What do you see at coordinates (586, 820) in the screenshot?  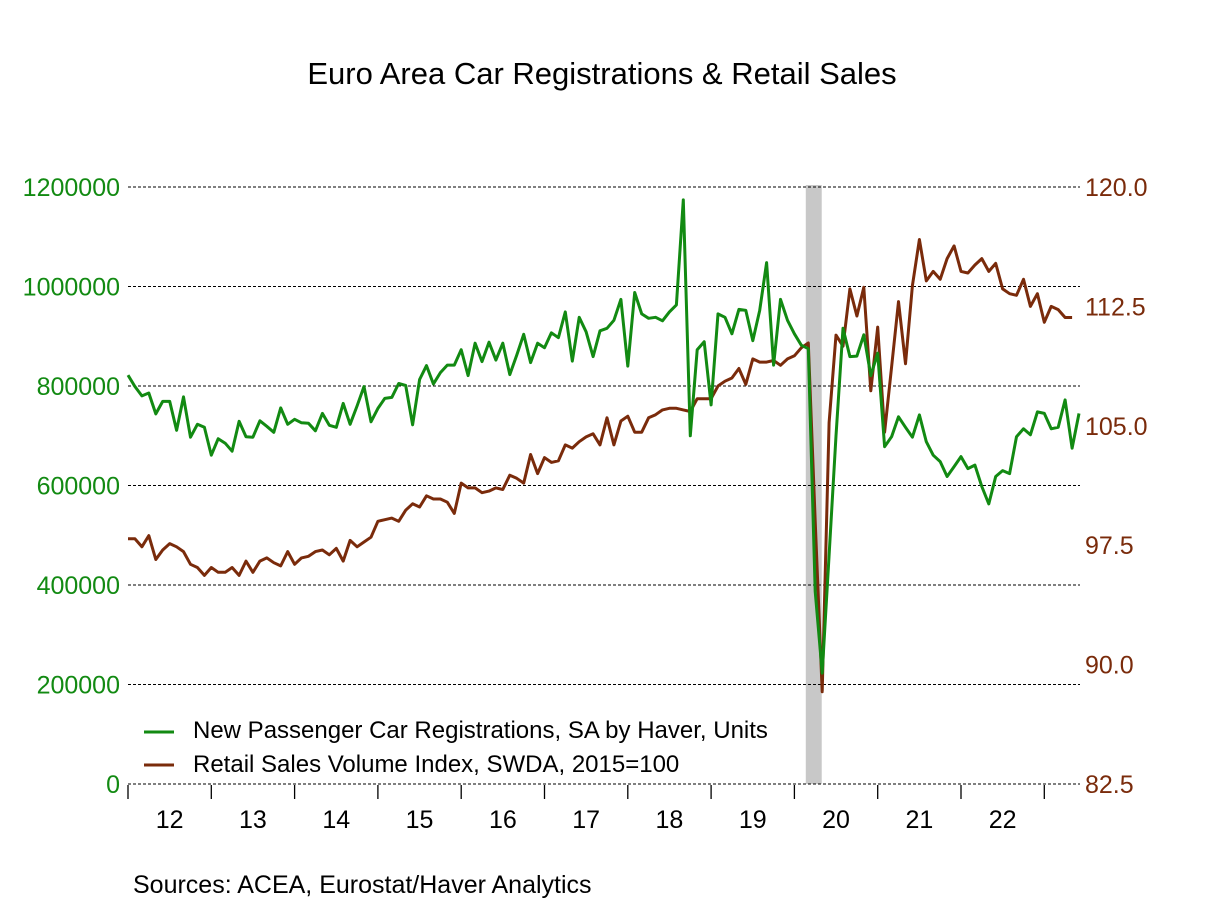 I see `x-tick-label: 17` at bounding box center [586, 820].